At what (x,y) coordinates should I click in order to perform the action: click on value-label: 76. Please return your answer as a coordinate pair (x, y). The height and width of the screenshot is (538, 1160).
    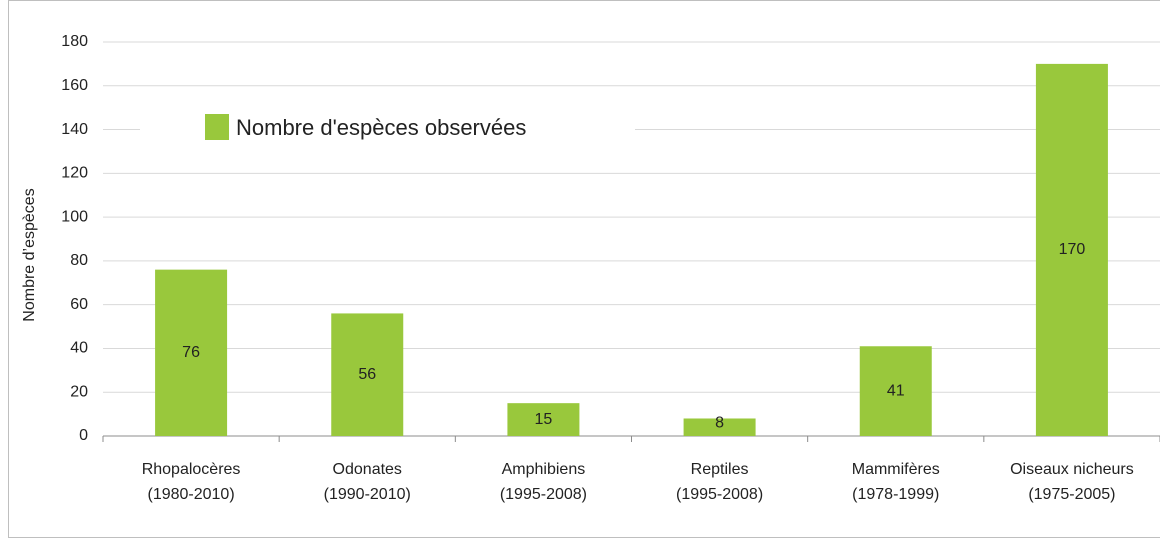
    Looking at the image, I should click on (191, 352).